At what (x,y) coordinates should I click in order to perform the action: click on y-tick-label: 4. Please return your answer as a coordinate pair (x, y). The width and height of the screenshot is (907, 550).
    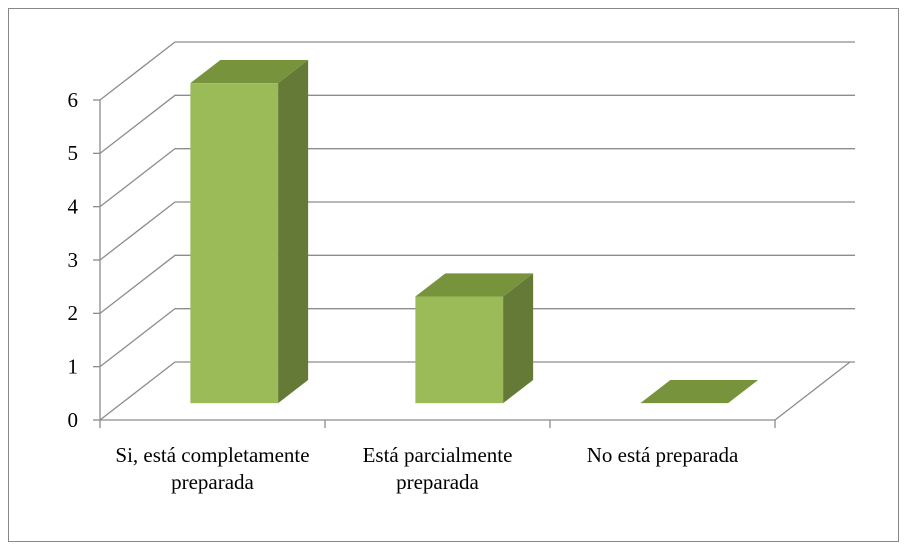
    Looking at the image, I should click on (73, 206).